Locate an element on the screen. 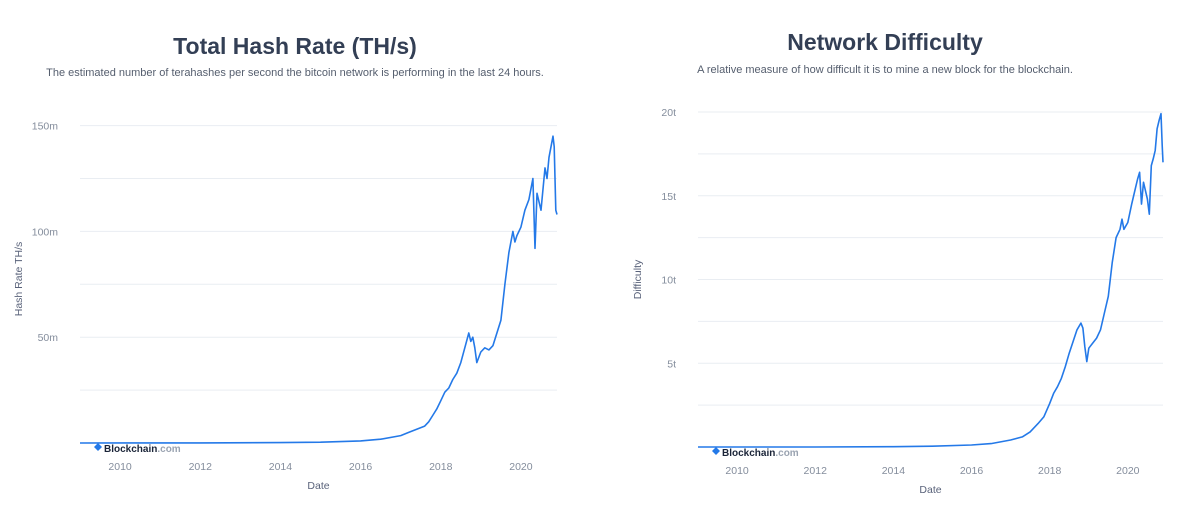  y-axis-title: Hash Rate TH/s is located at coordinates (19, 279).